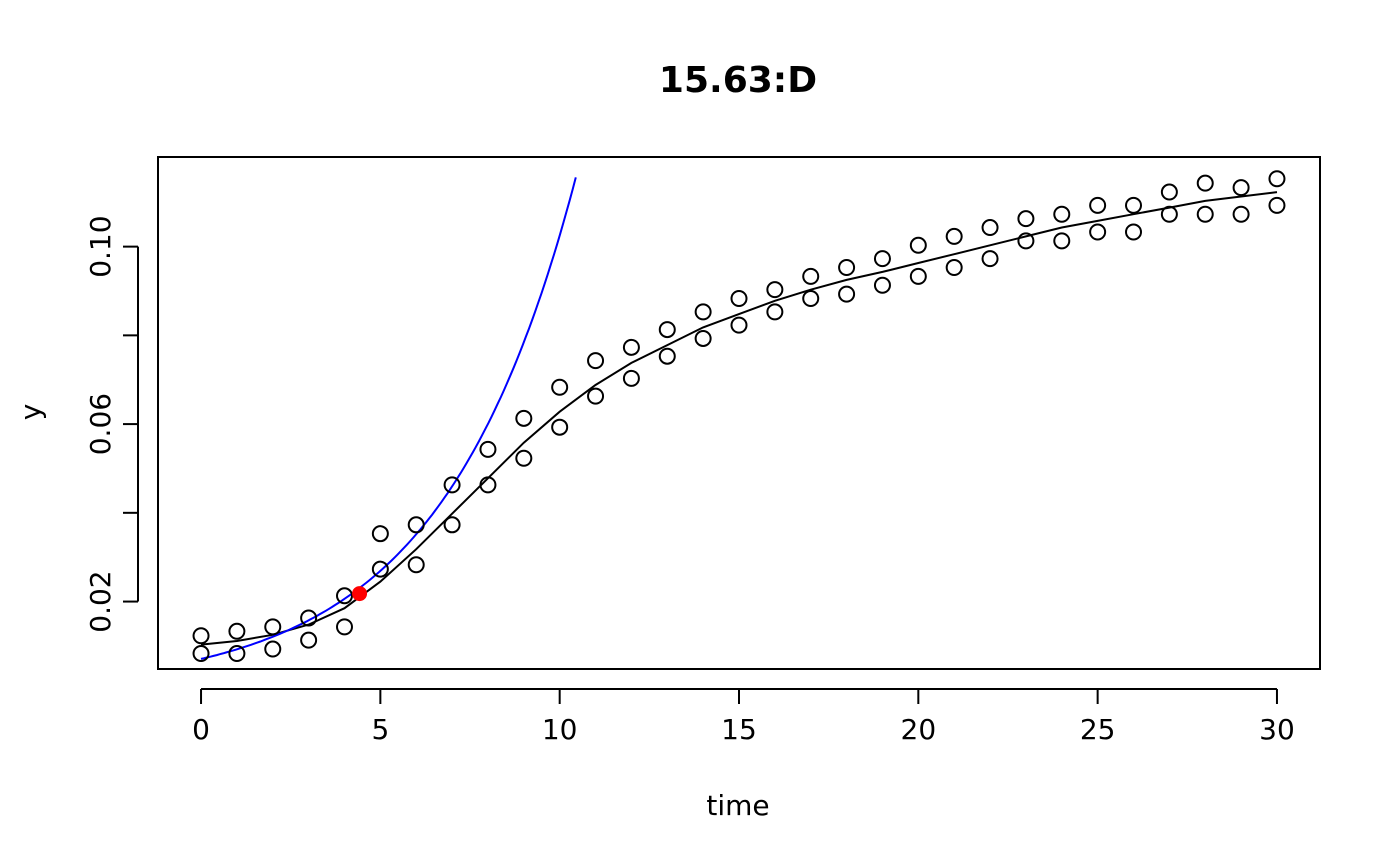 This screenshot has width=1400, height=866. What do you see at coordinates (737, 805) in the screenshot?
I see `x-axis-label: time` at bounding box center [737, 805].